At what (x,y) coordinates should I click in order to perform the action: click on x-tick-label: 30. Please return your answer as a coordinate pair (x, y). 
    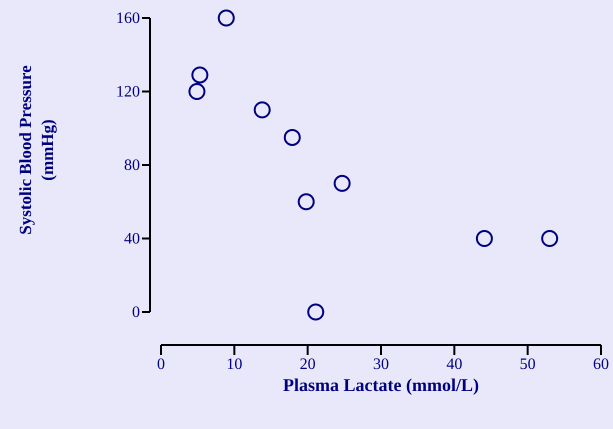
    Looking at the image, I should click on (381, 364).